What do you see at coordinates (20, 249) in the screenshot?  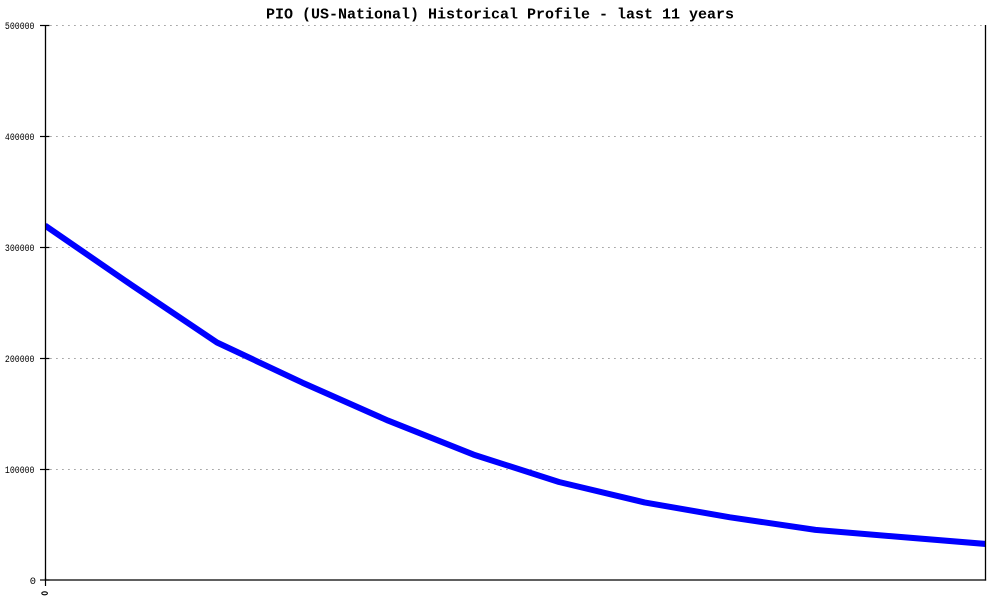 I see `svg-text: 300000` at bounding box center [20, 249].